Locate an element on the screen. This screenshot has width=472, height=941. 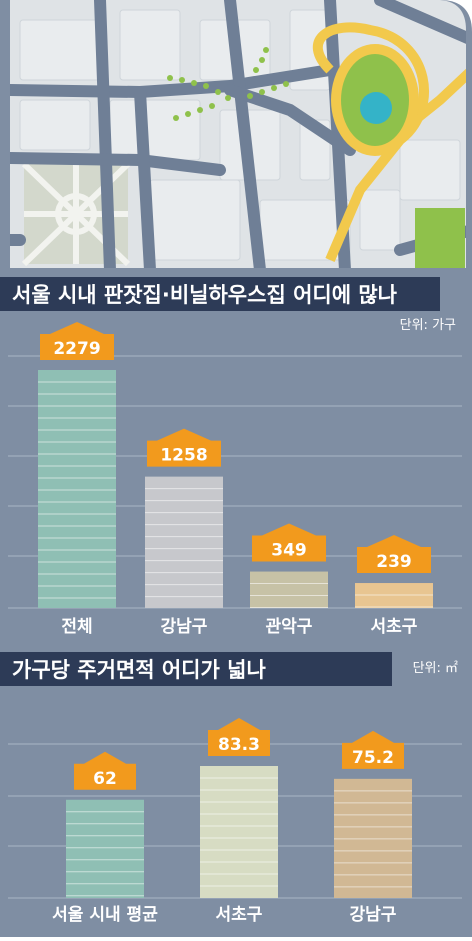
chart1-bar-value-label: 239 is located at coordinates (394, 562).